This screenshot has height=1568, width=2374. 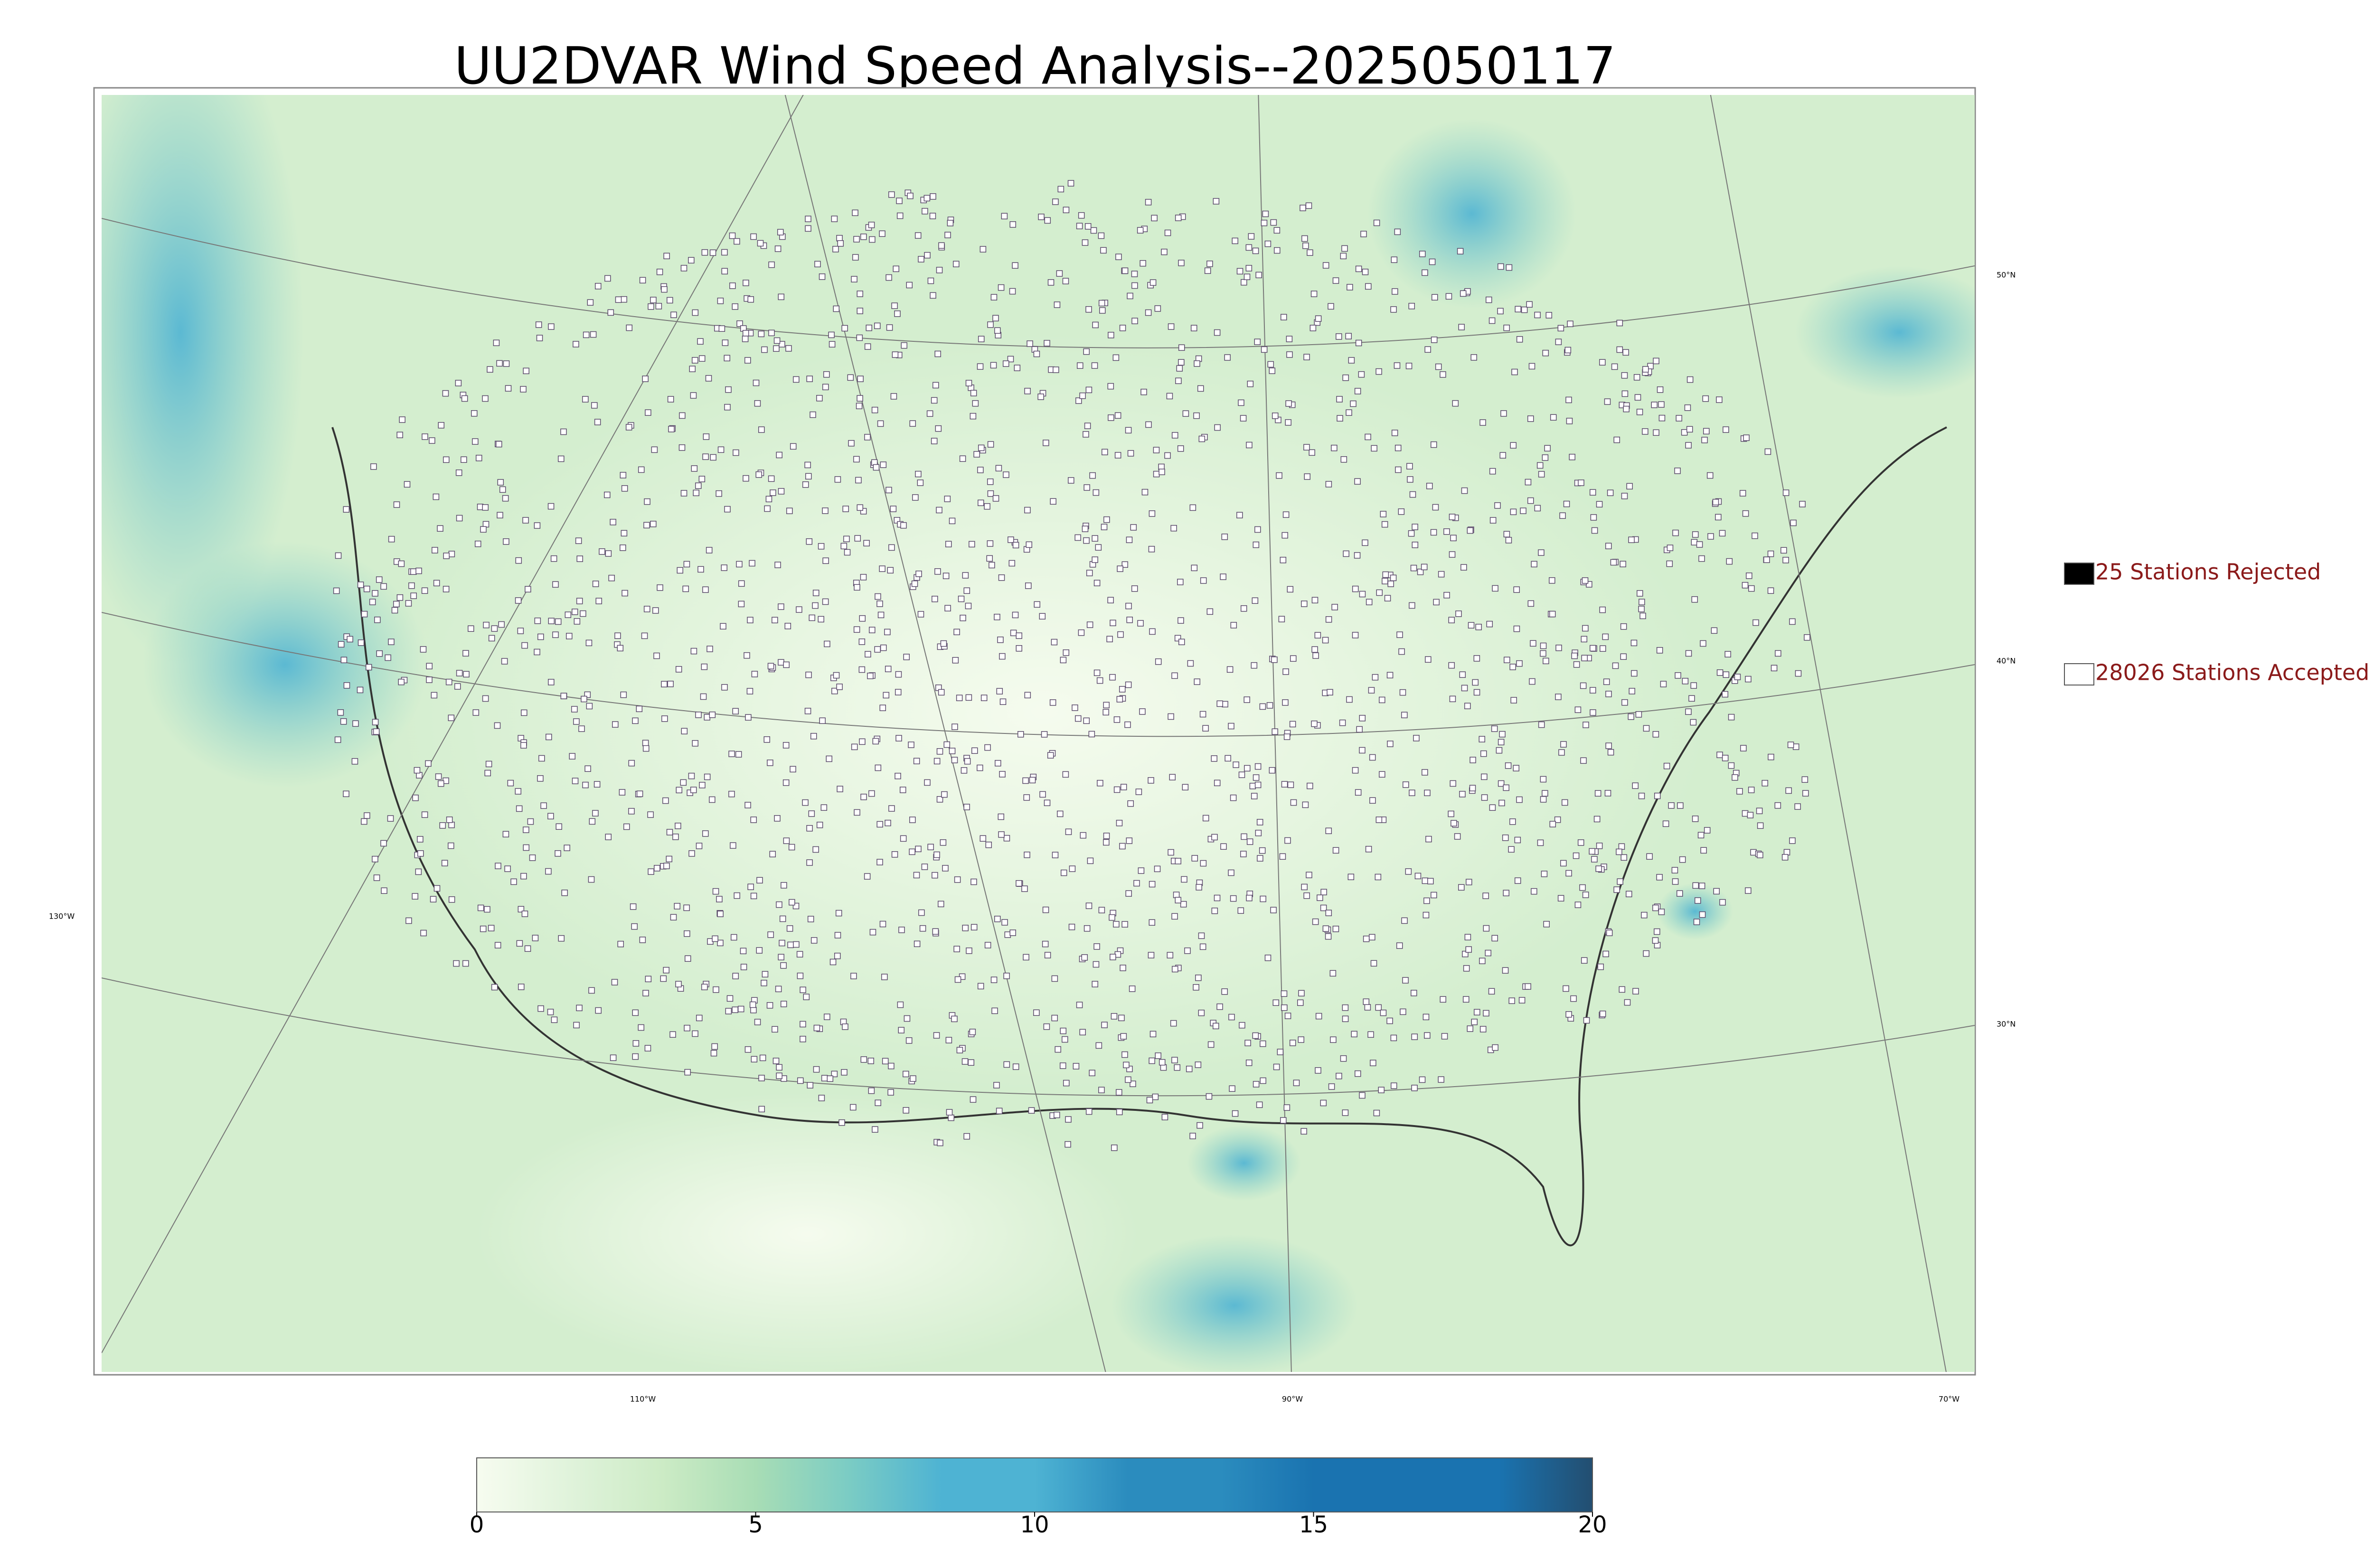 I want to click on colorbar-tick-label: 15, so click(x=1313, y=1525).